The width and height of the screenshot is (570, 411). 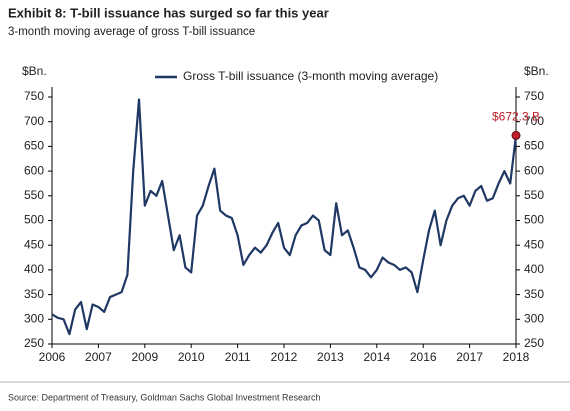 What do you see at coordinates (536, 71) in the screenshot?
I see `y2-axis-label: $Bn.` at bounding box center [536, 71].